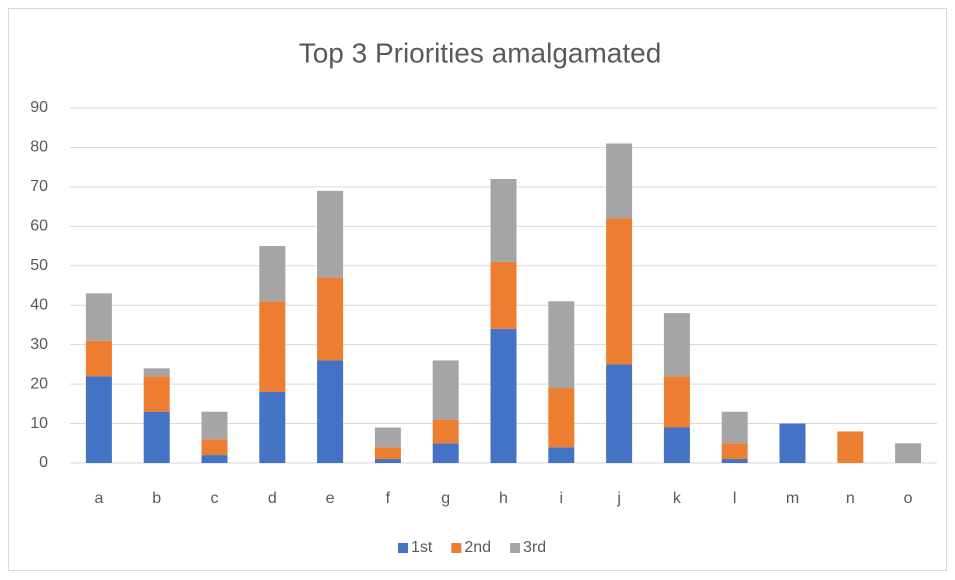 The width and height of the screenshot is (955, 580). I want to click on x-tick-label: i, so click(562, 498).